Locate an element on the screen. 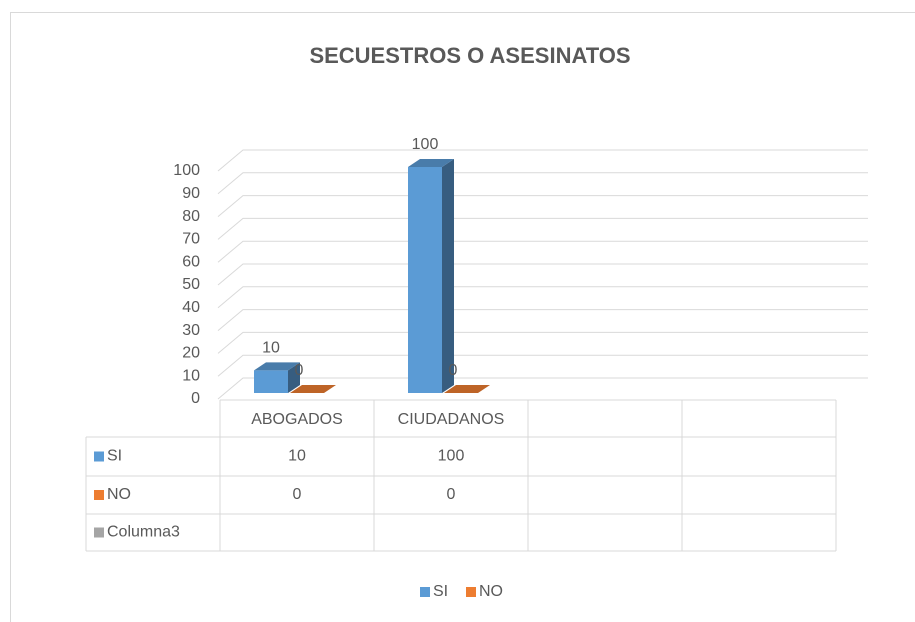  y-tick-label: 60 is located at coordinates (191, 261).